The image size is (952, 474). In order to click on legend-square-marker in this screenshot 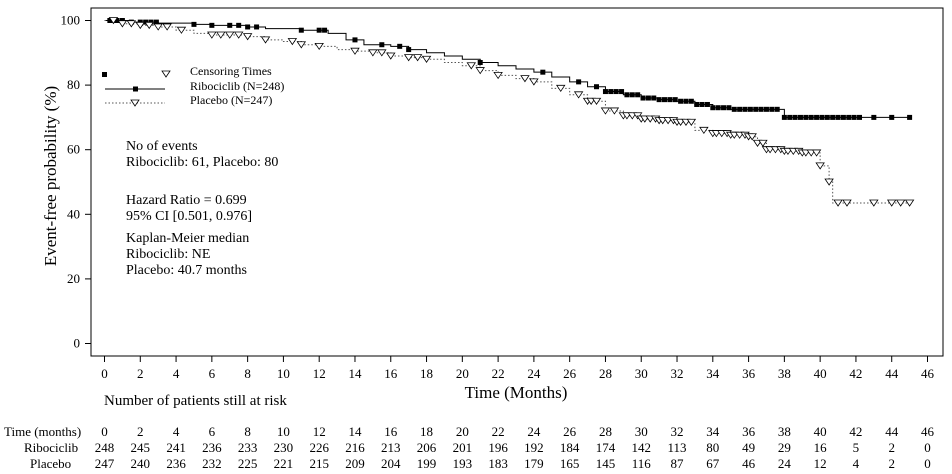, I will do `click(104, 74)`.